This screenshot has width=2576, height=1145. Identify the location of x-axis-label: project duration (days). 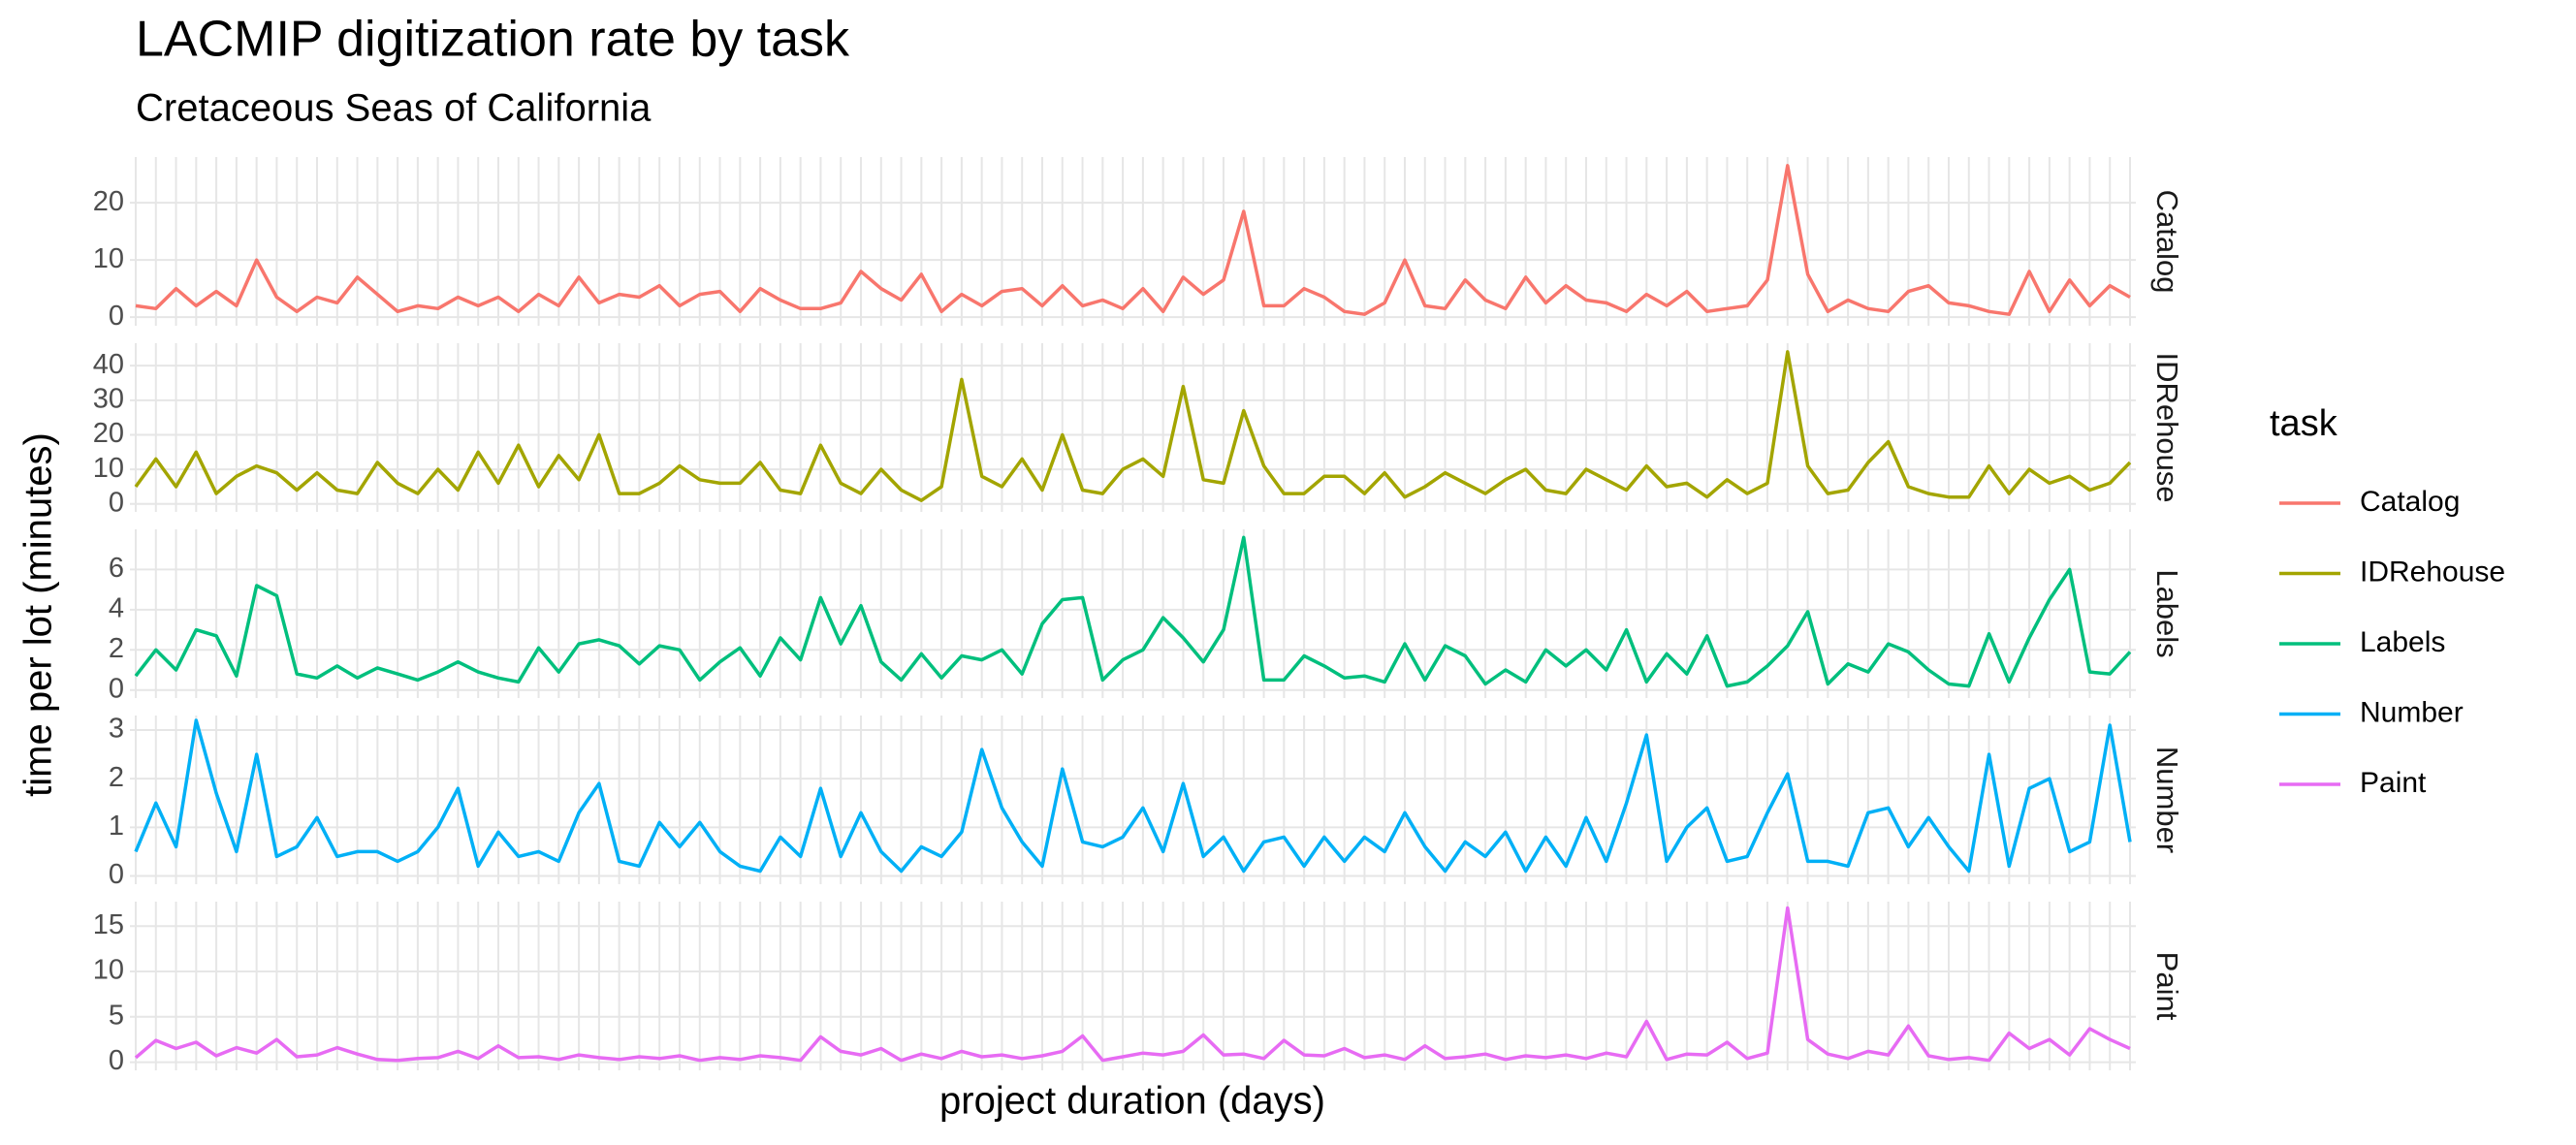
(1132, 1101).